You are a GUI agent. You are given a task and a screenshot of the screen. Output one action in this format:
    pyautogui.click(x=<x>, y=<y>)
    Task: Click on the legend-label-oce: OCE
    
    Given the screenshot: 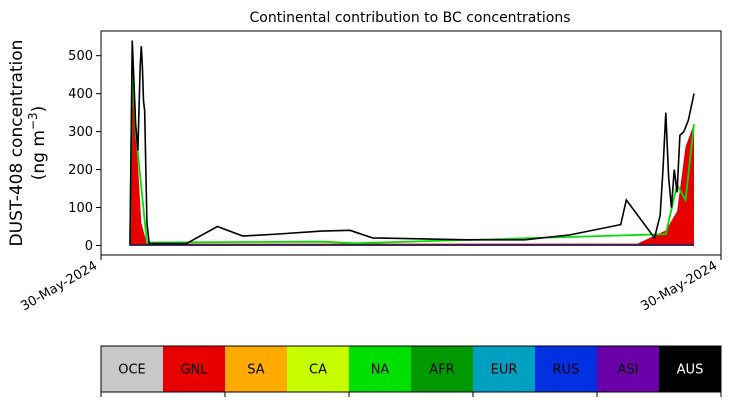 What is the action you would take?
    pyautogui.click(x=132, y=370)
    